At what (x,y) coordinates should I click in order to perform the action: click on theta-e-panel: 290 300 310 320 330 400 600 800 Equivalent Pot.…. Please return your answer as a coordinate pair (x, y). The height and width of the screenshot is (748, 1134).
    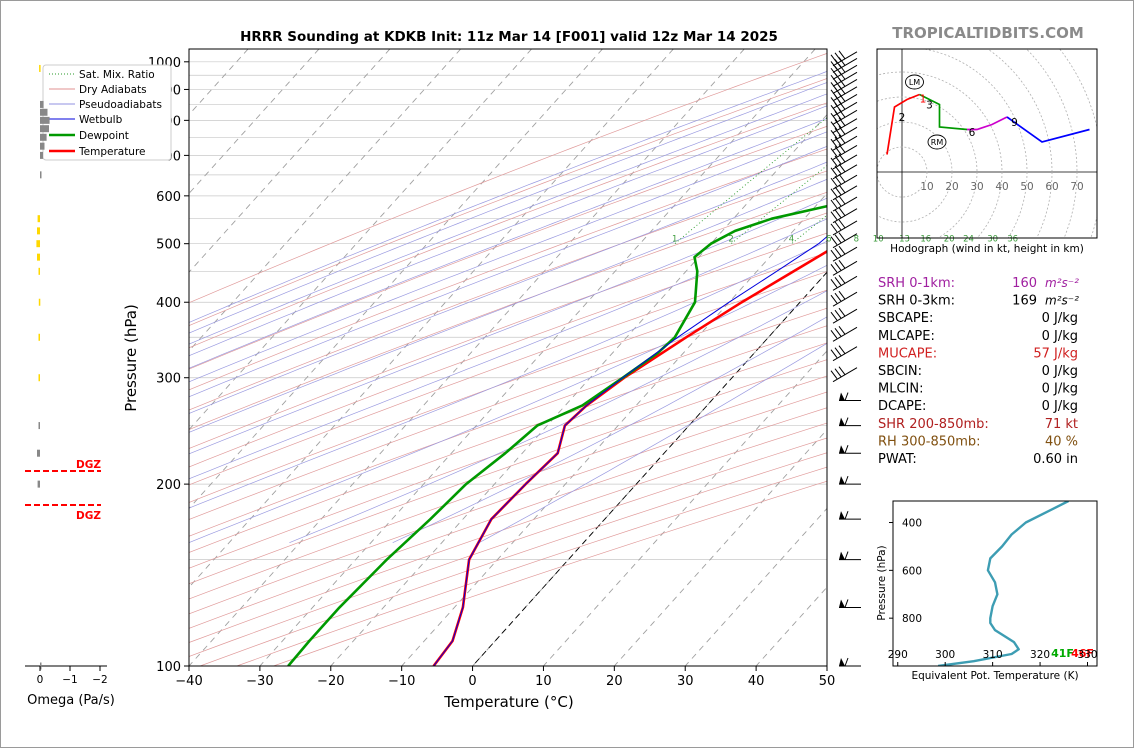
    Looking at the image, I should click on (987, 591).